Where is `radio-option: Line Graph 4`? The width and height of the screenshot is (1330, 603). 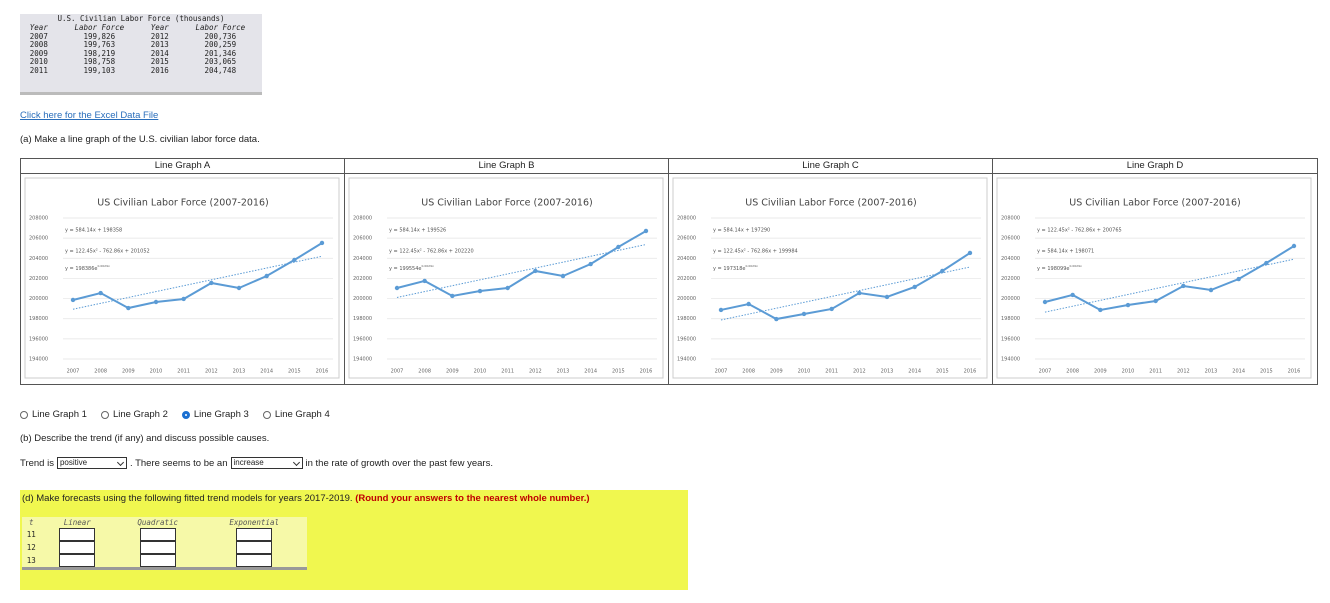 radio-option: Line Graph 4 is located at coordinates (296, 414).